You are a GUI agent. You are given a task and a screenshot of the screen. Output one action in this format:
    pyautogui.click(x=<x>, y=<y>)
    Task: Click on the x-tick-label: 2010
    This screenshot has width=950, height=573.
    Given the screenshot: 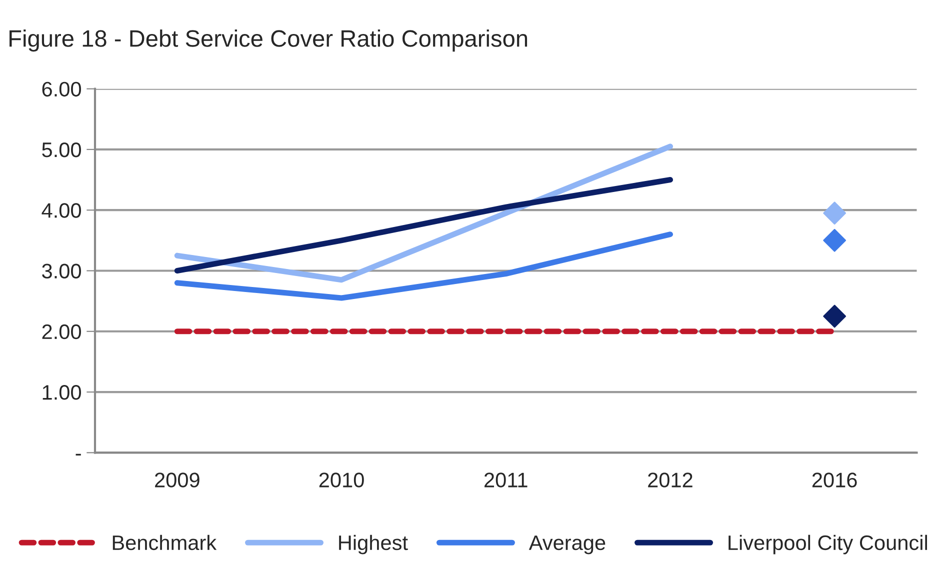 What is the action you would take?
    pyautogui.click(x=341, y=480)
    